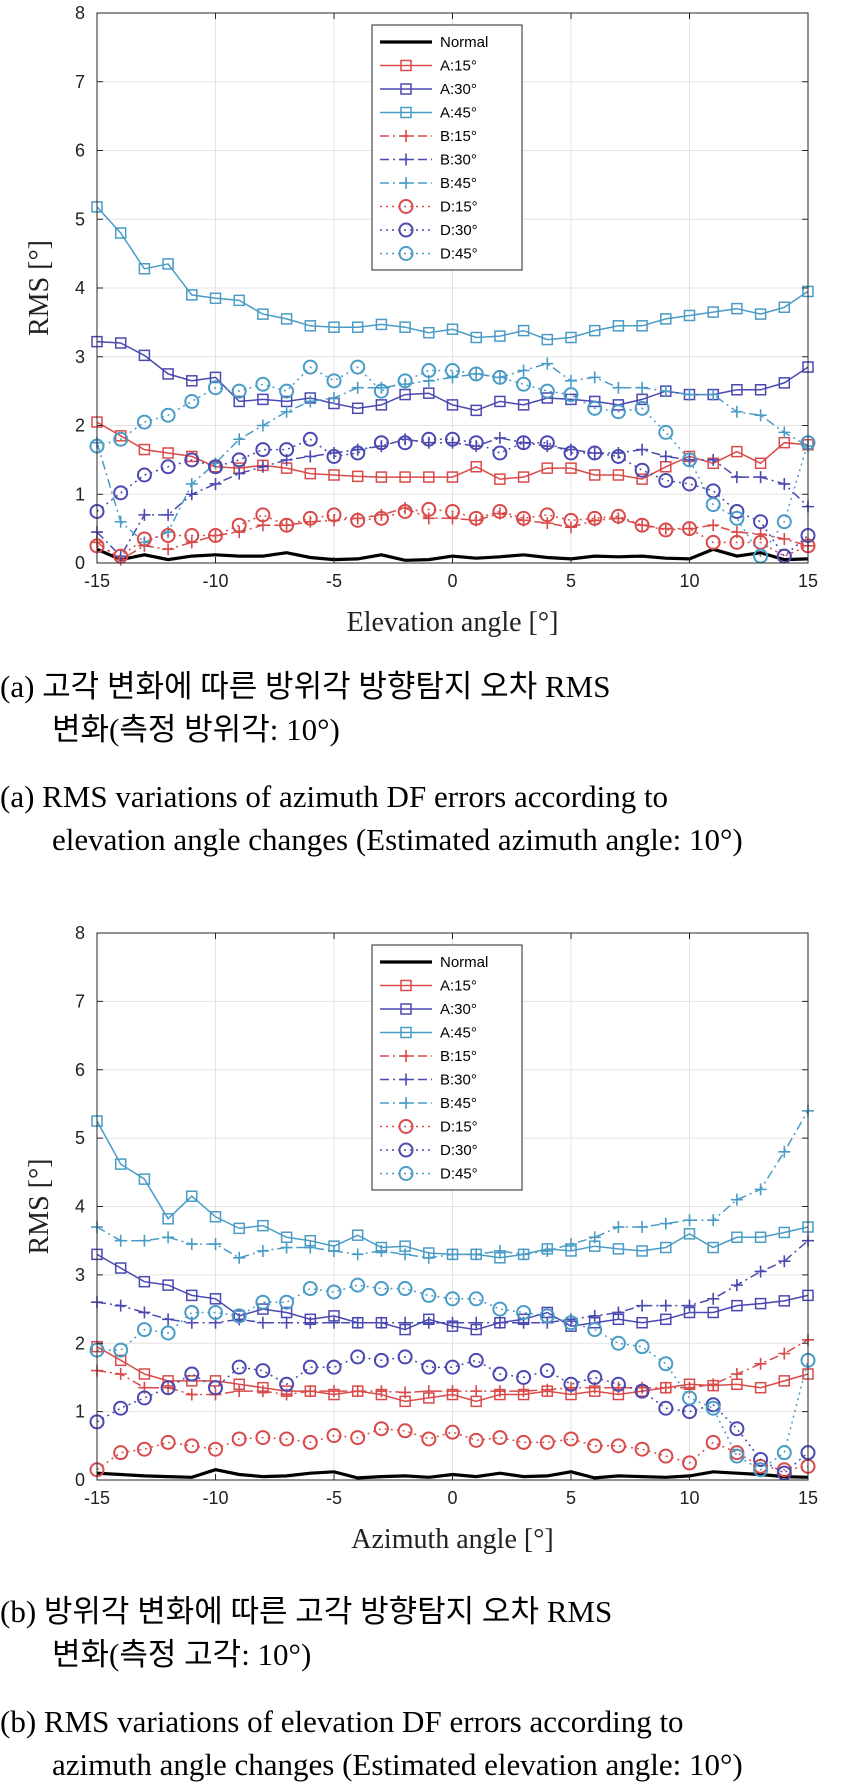 This screenshot has height=1786, width=856. I want to click on chart-a-y-axis-label: RMS [°], so click(39, 288).